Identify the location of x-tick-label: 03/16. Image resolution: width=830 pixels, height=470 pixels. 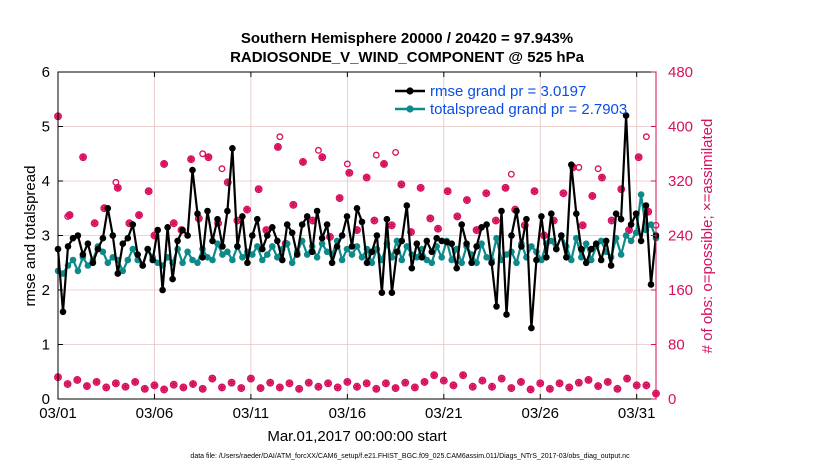
(348, 413).